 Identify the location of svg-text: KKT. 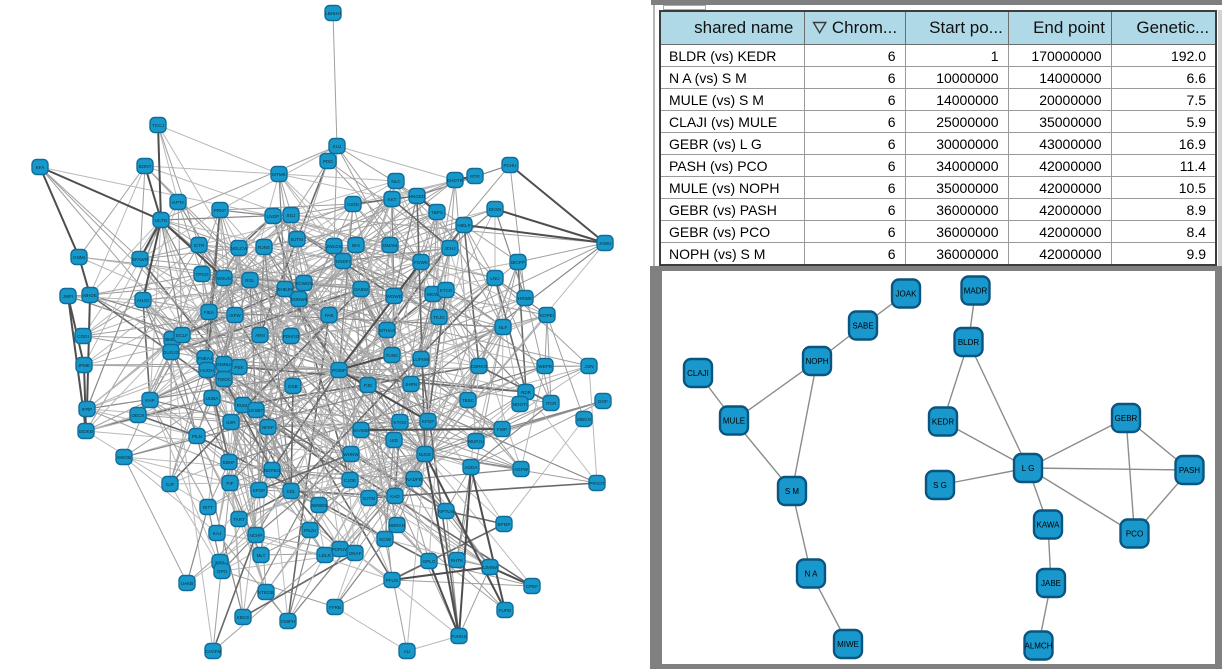
(392, 199).